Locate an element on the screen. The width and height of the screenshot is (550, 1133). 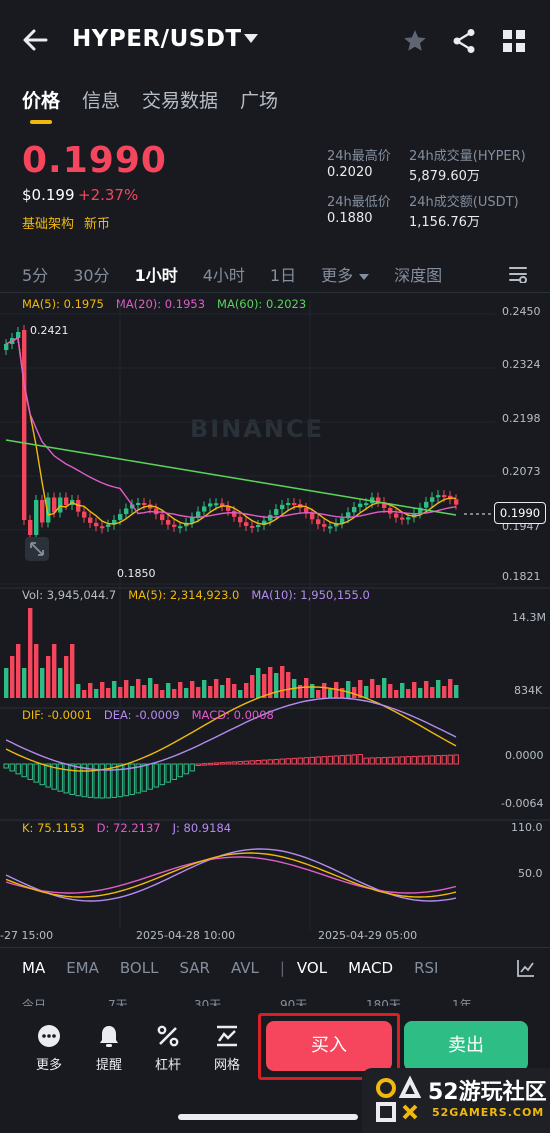
nav-more: 更多 is located at coordinates (49, 1048).